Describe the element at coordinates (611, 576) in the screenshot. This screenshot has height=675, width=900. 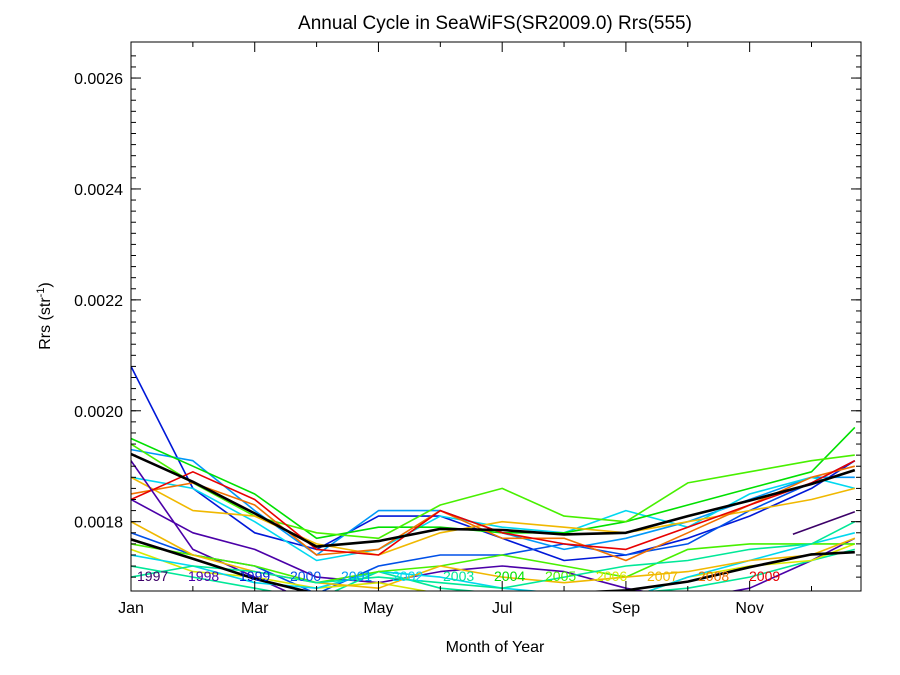
I see `legend-label-2006: 2006` at that location.